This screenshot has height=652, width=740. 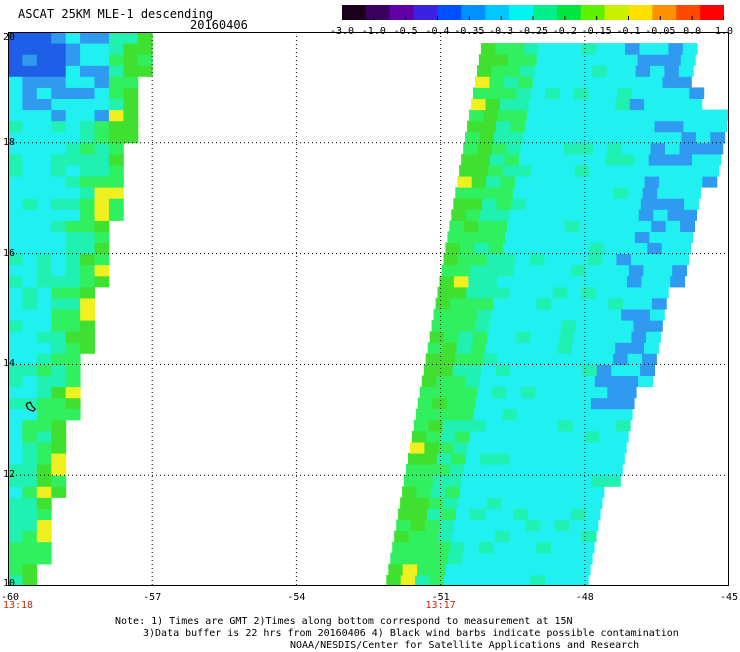 I want to click on colorbar-tick-label: -0.25, so click(x=533, y=31).